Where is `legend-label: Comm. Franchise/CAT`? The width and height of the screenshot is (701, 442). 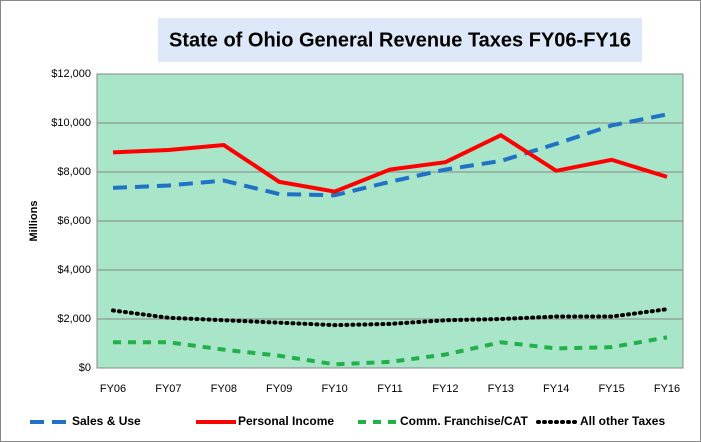
legend-label: Comm. Franchise/CAT is located at coordinates (464, 421).